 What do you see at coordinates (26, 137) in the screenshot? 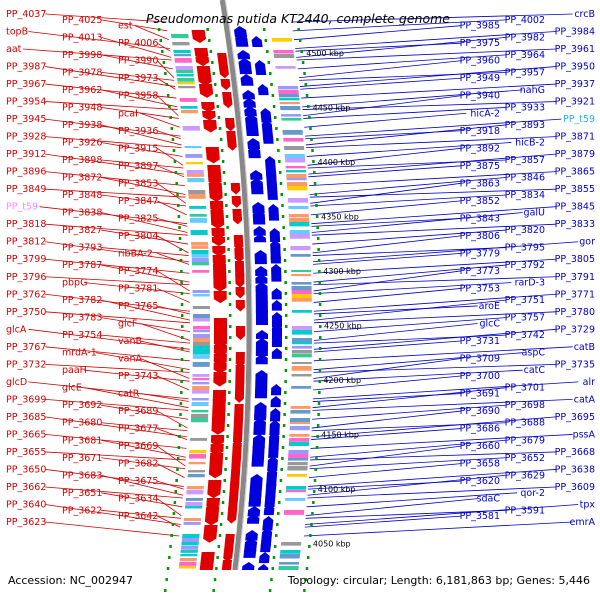
I see `gene-label: PP_3928` at bounding box center [26, 137].